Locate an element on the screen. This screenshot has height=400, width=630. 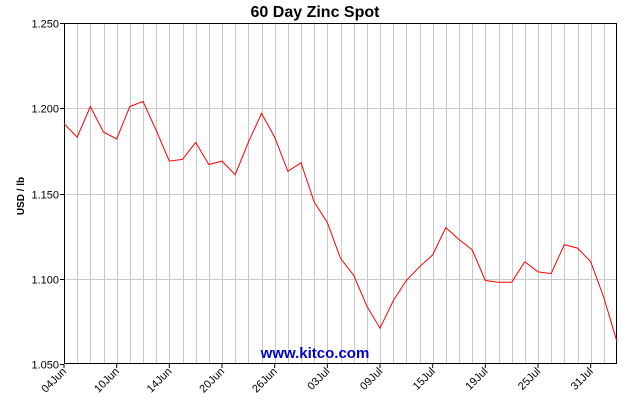
x-tick-label: 15Jul is located at coordinates (424, 379).